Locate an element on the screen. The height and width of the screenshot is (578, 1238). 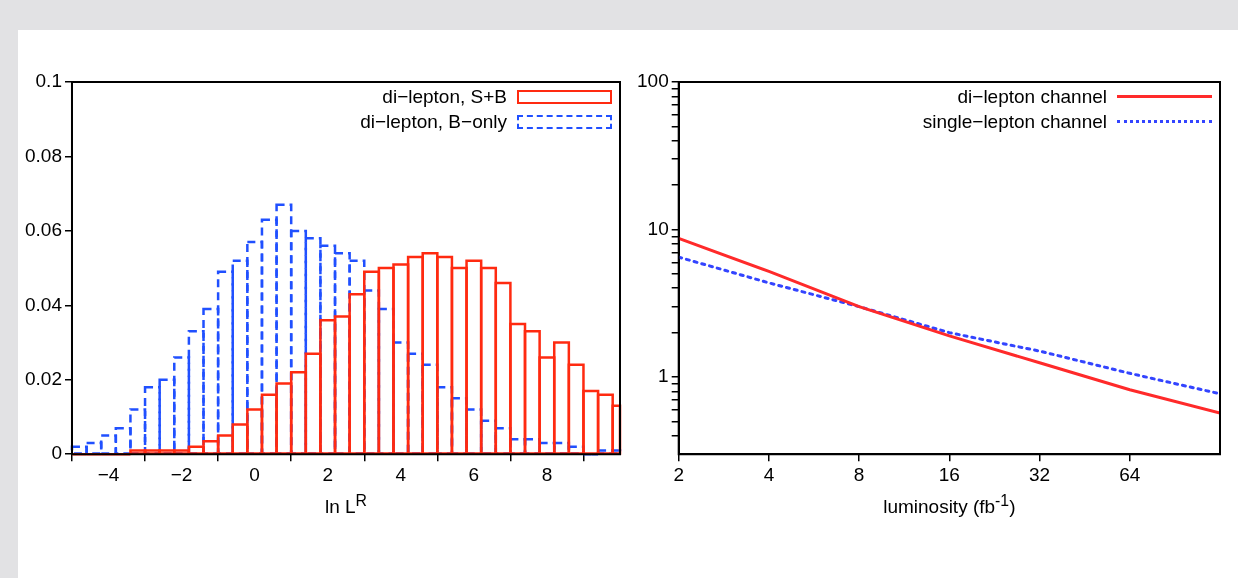
y-tick-label: 10 is located at coordinates (658, 228).